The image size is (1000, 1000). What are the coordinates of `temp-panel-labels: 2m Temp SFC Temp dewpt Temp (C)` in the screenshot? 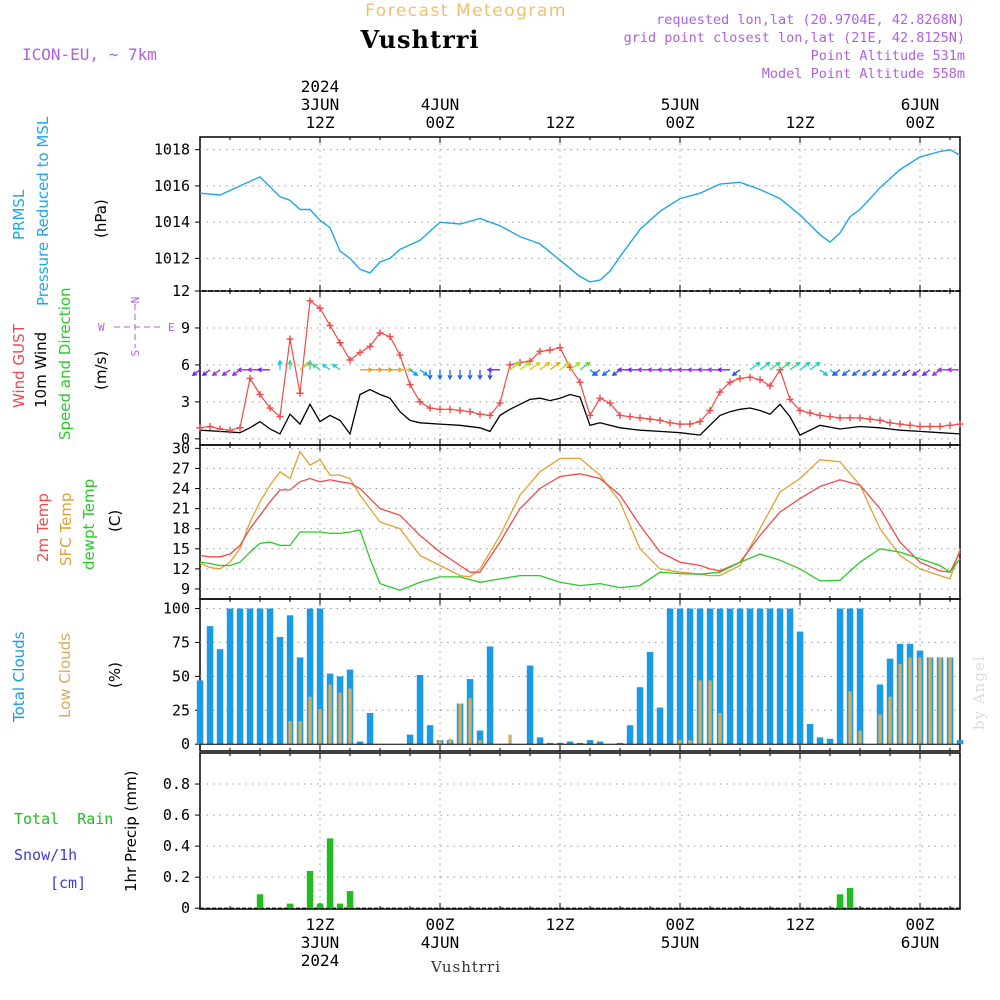 It's located at (79, 524).